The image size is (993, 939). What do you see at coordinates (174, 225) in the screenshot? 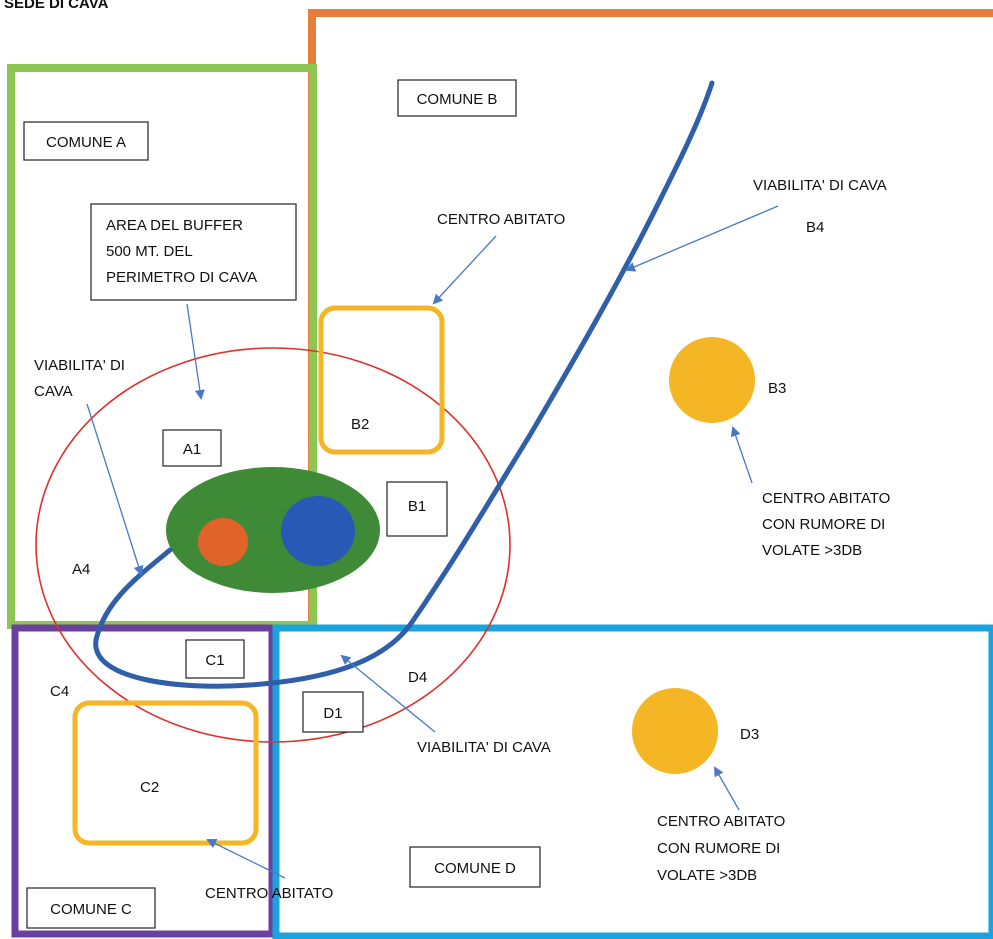
I see `buffer-label-line-1: AREA DEL BUFFER` at bounding box center [174, 225].